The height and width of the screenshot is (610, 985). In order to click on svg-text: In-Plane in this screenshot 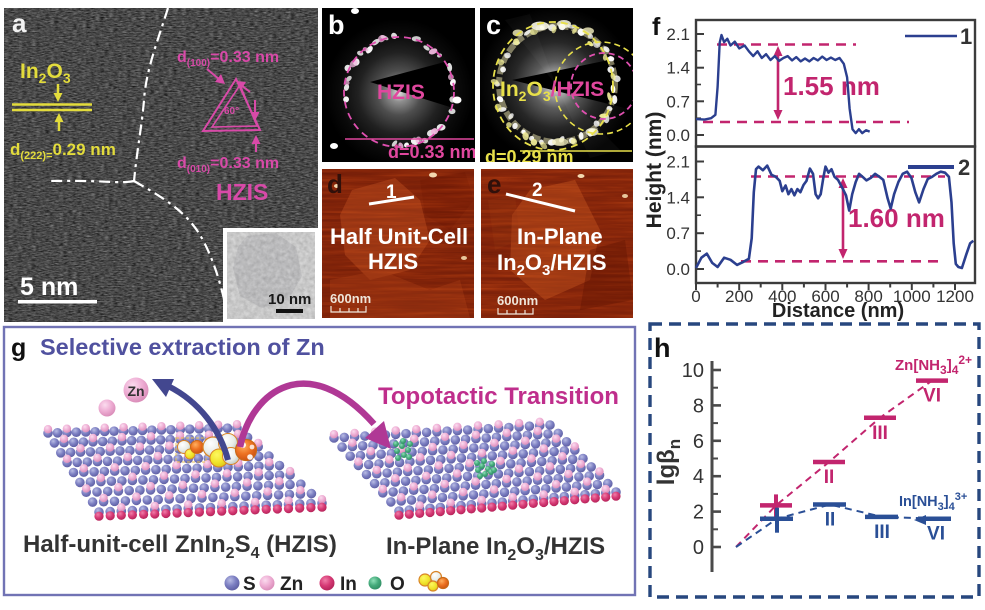, I will do `click(560, 236)`.